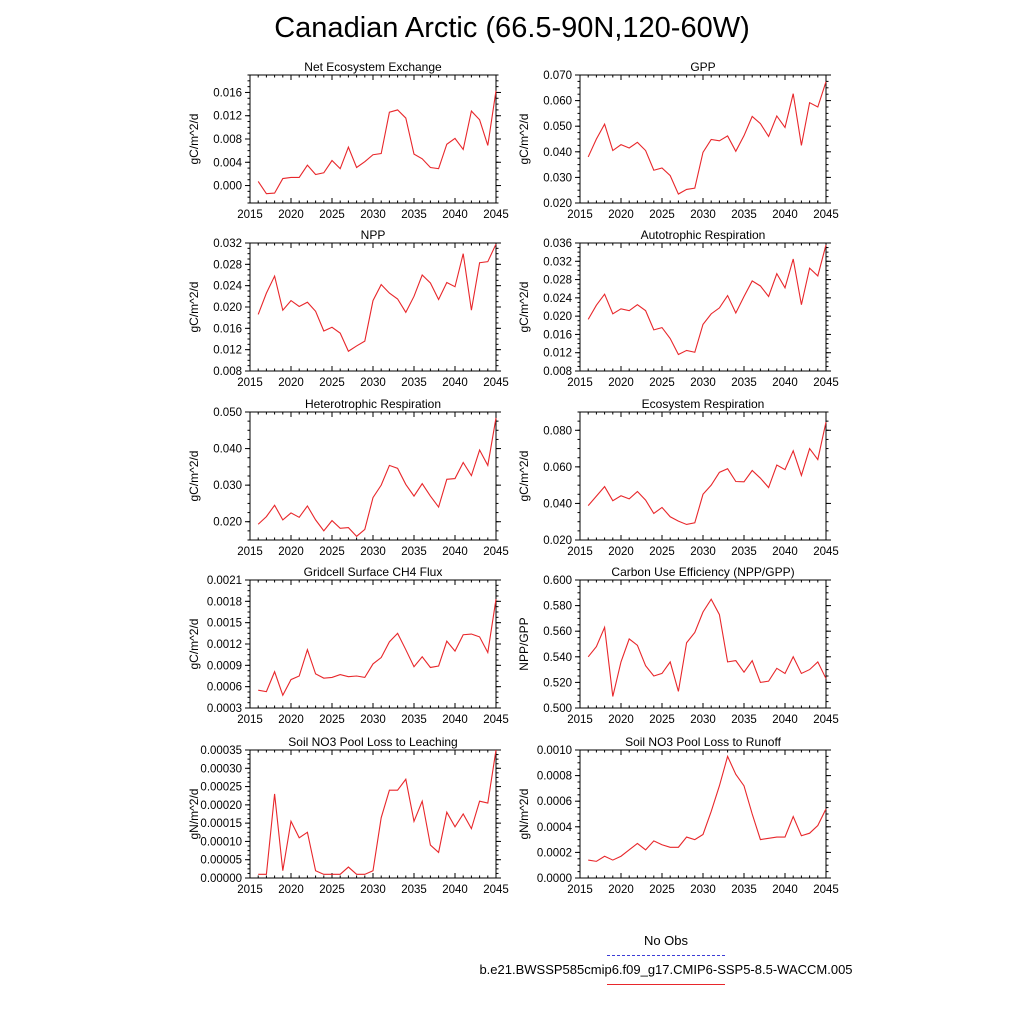  Describe the element at coordinates (224, 602) in the screenshot. I see `y-tick-label: 0.0018` at that location.